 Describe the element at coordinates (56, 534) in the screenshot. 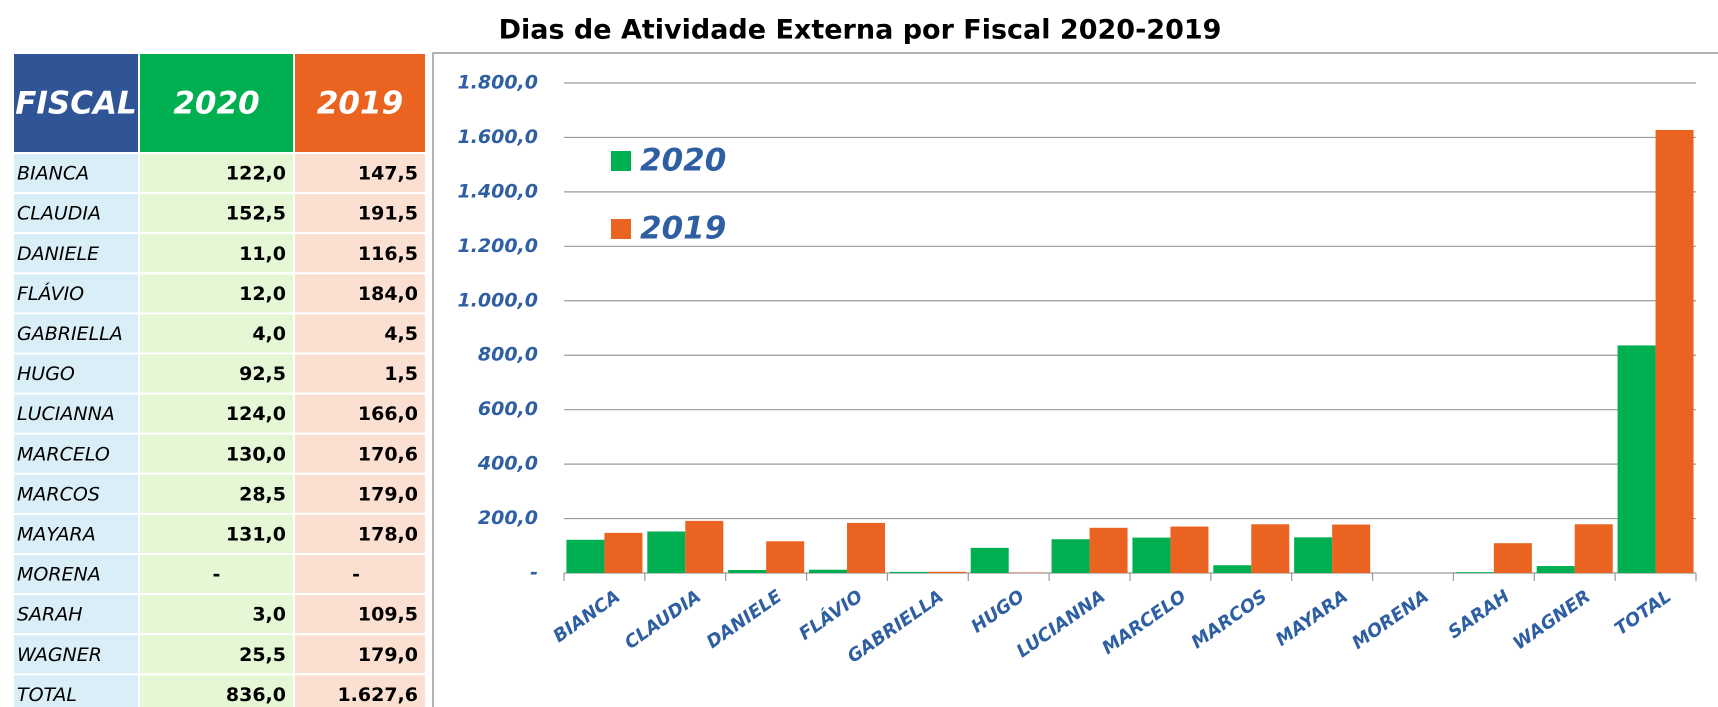

I see `row-name: MAYARA` at that location.